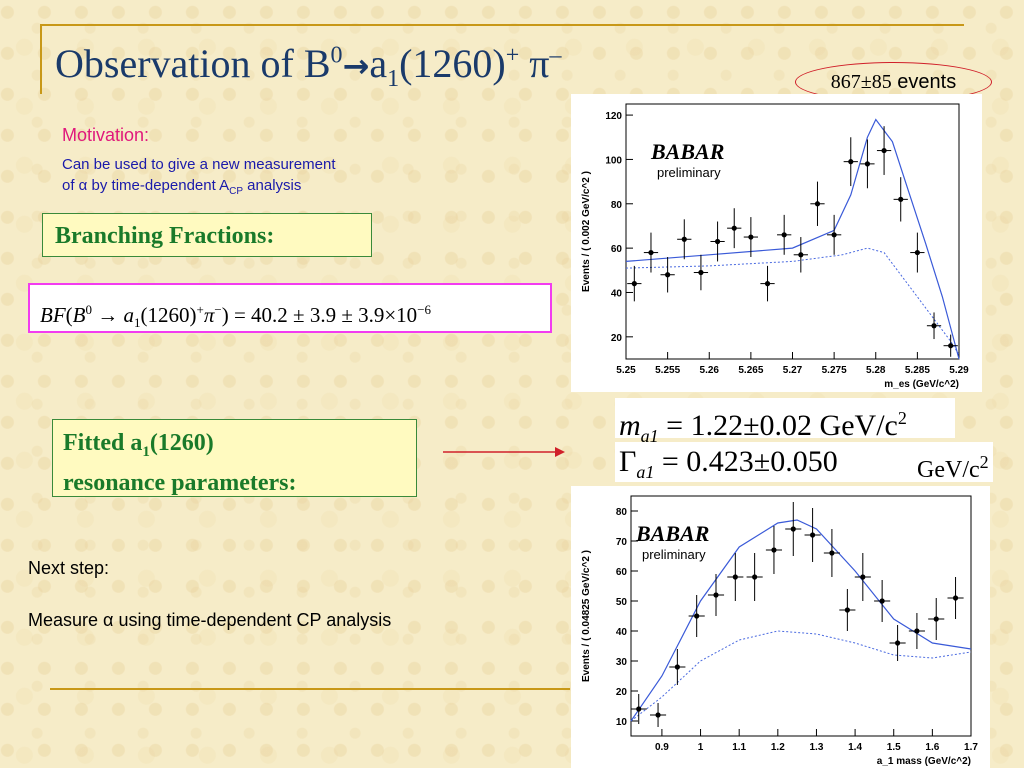  Describe the element at coordinates (927, 82) in the screenshot. I see `events-word: events` at that location.